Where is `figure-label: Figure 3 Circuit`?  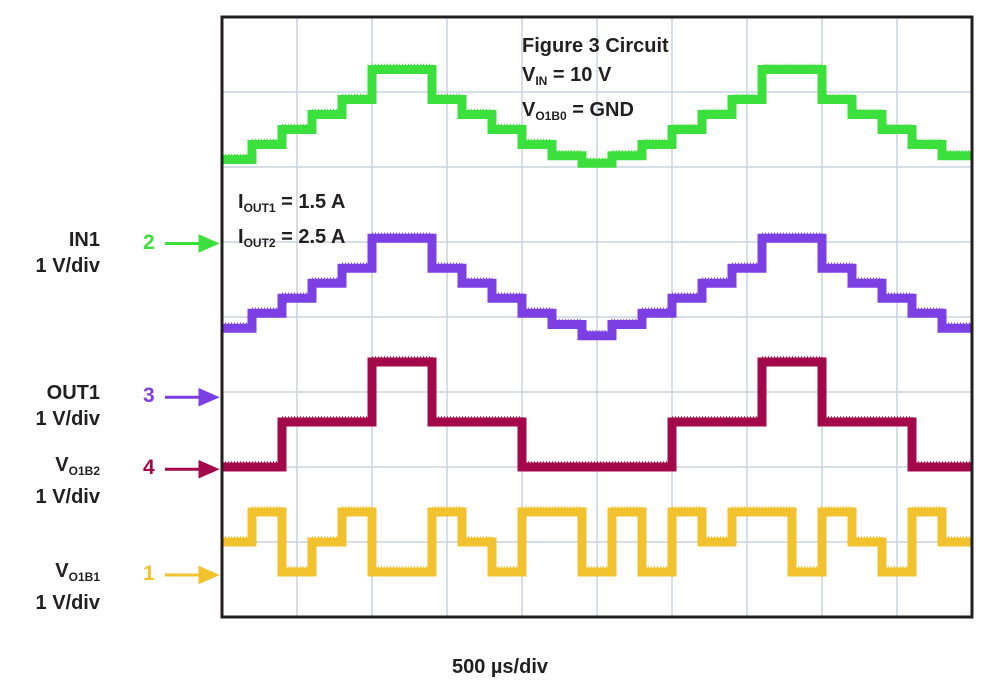 figure-label: Figure 3 Circuit is located at coordinates (595, 46).